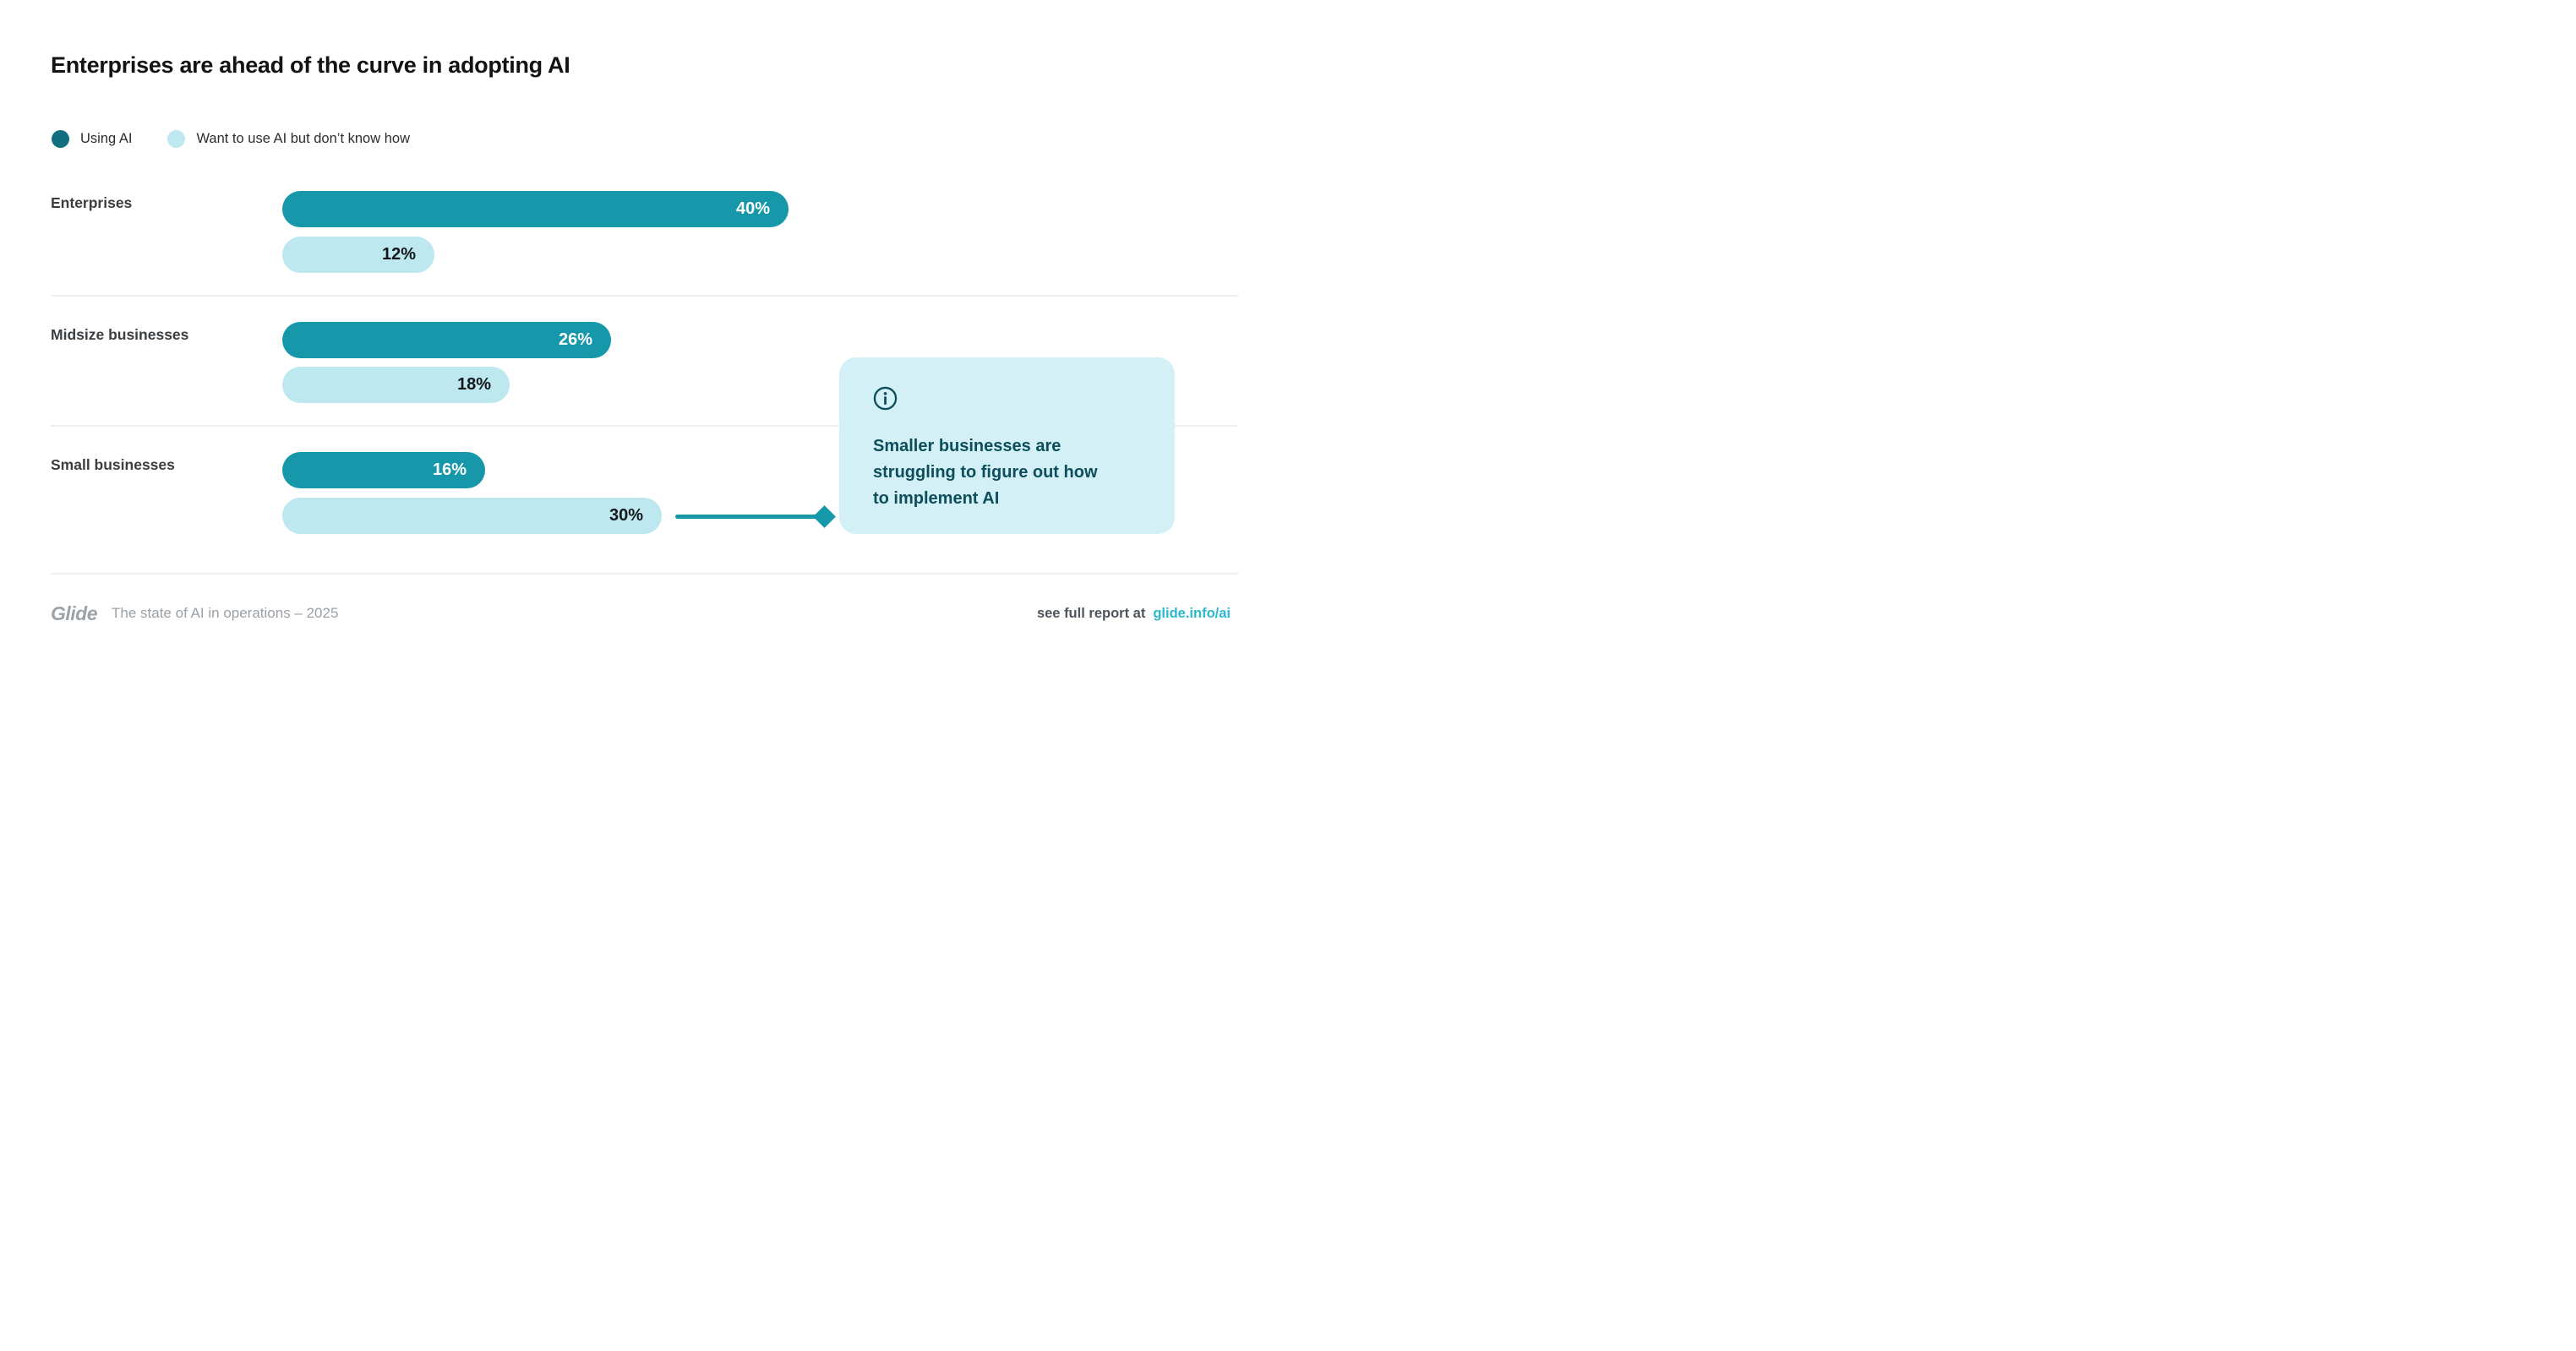 This screenshot has height=1351, width=2576. I want to click on footer-divider, so click(644, 574).